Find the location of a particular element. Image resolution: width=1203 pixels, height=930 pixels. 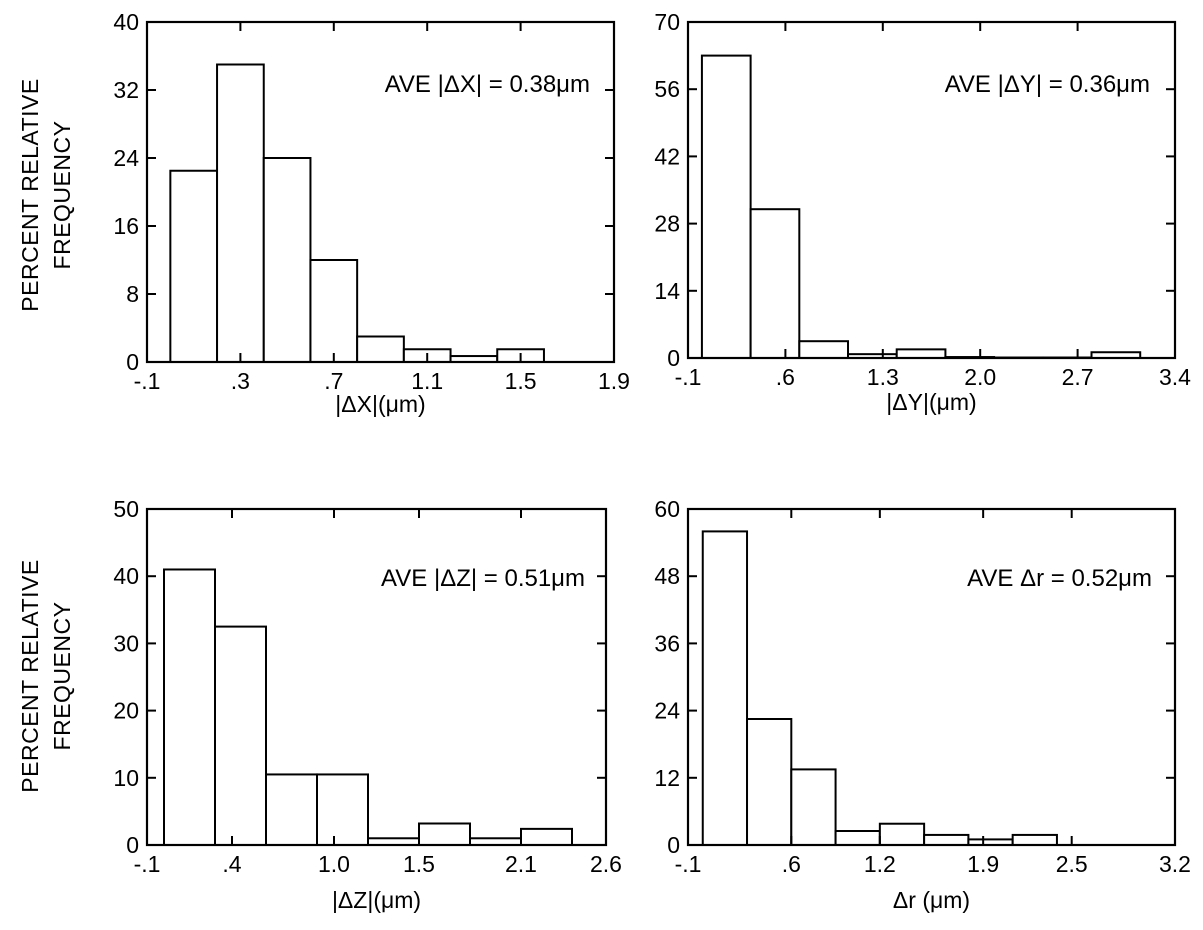

ytick-label-dr-1: 12 is located at coordinates (667, 778).